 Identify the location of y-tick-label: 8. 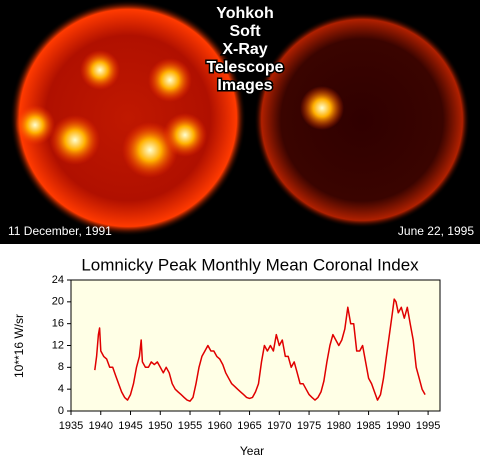
(61, 367).